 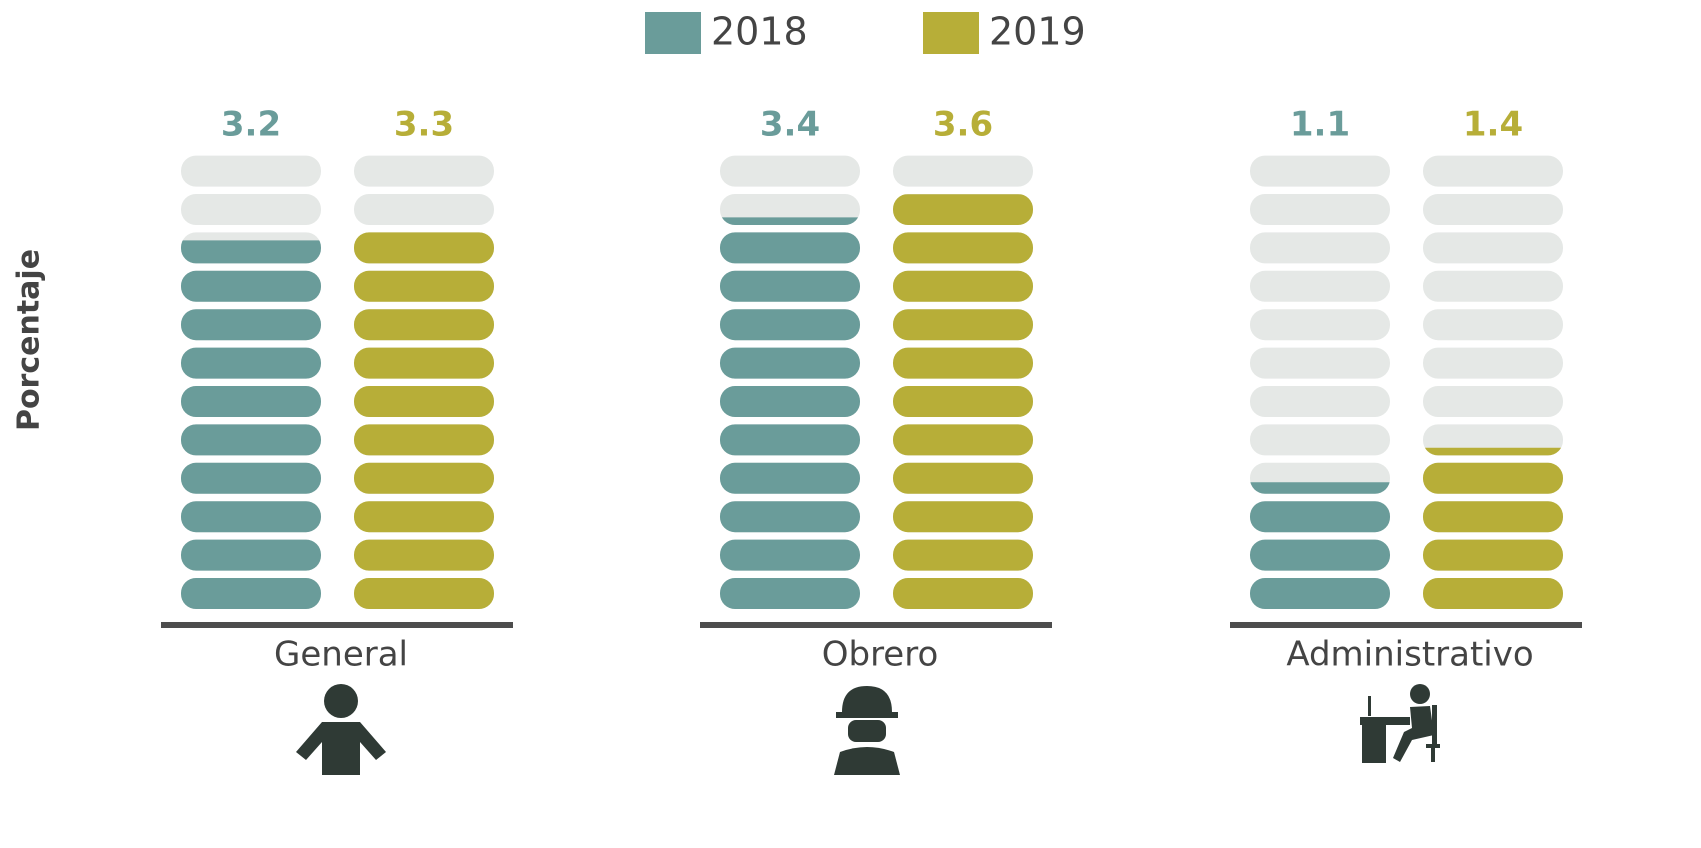 I want to click on x-tick-label: Obrero, so click(x=880, y=655).